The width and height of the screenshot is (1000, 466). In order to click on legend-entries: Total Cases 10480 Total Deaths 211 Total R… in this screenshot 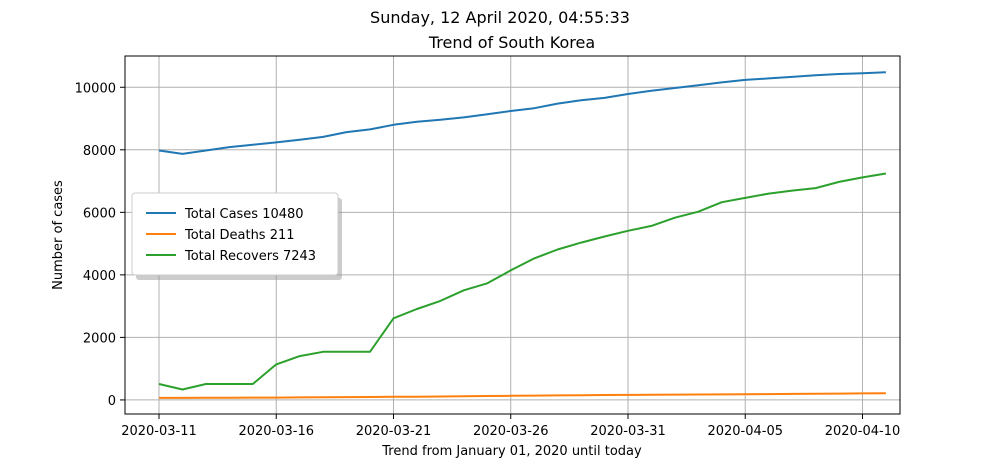, I will do `click(231, 235)`.